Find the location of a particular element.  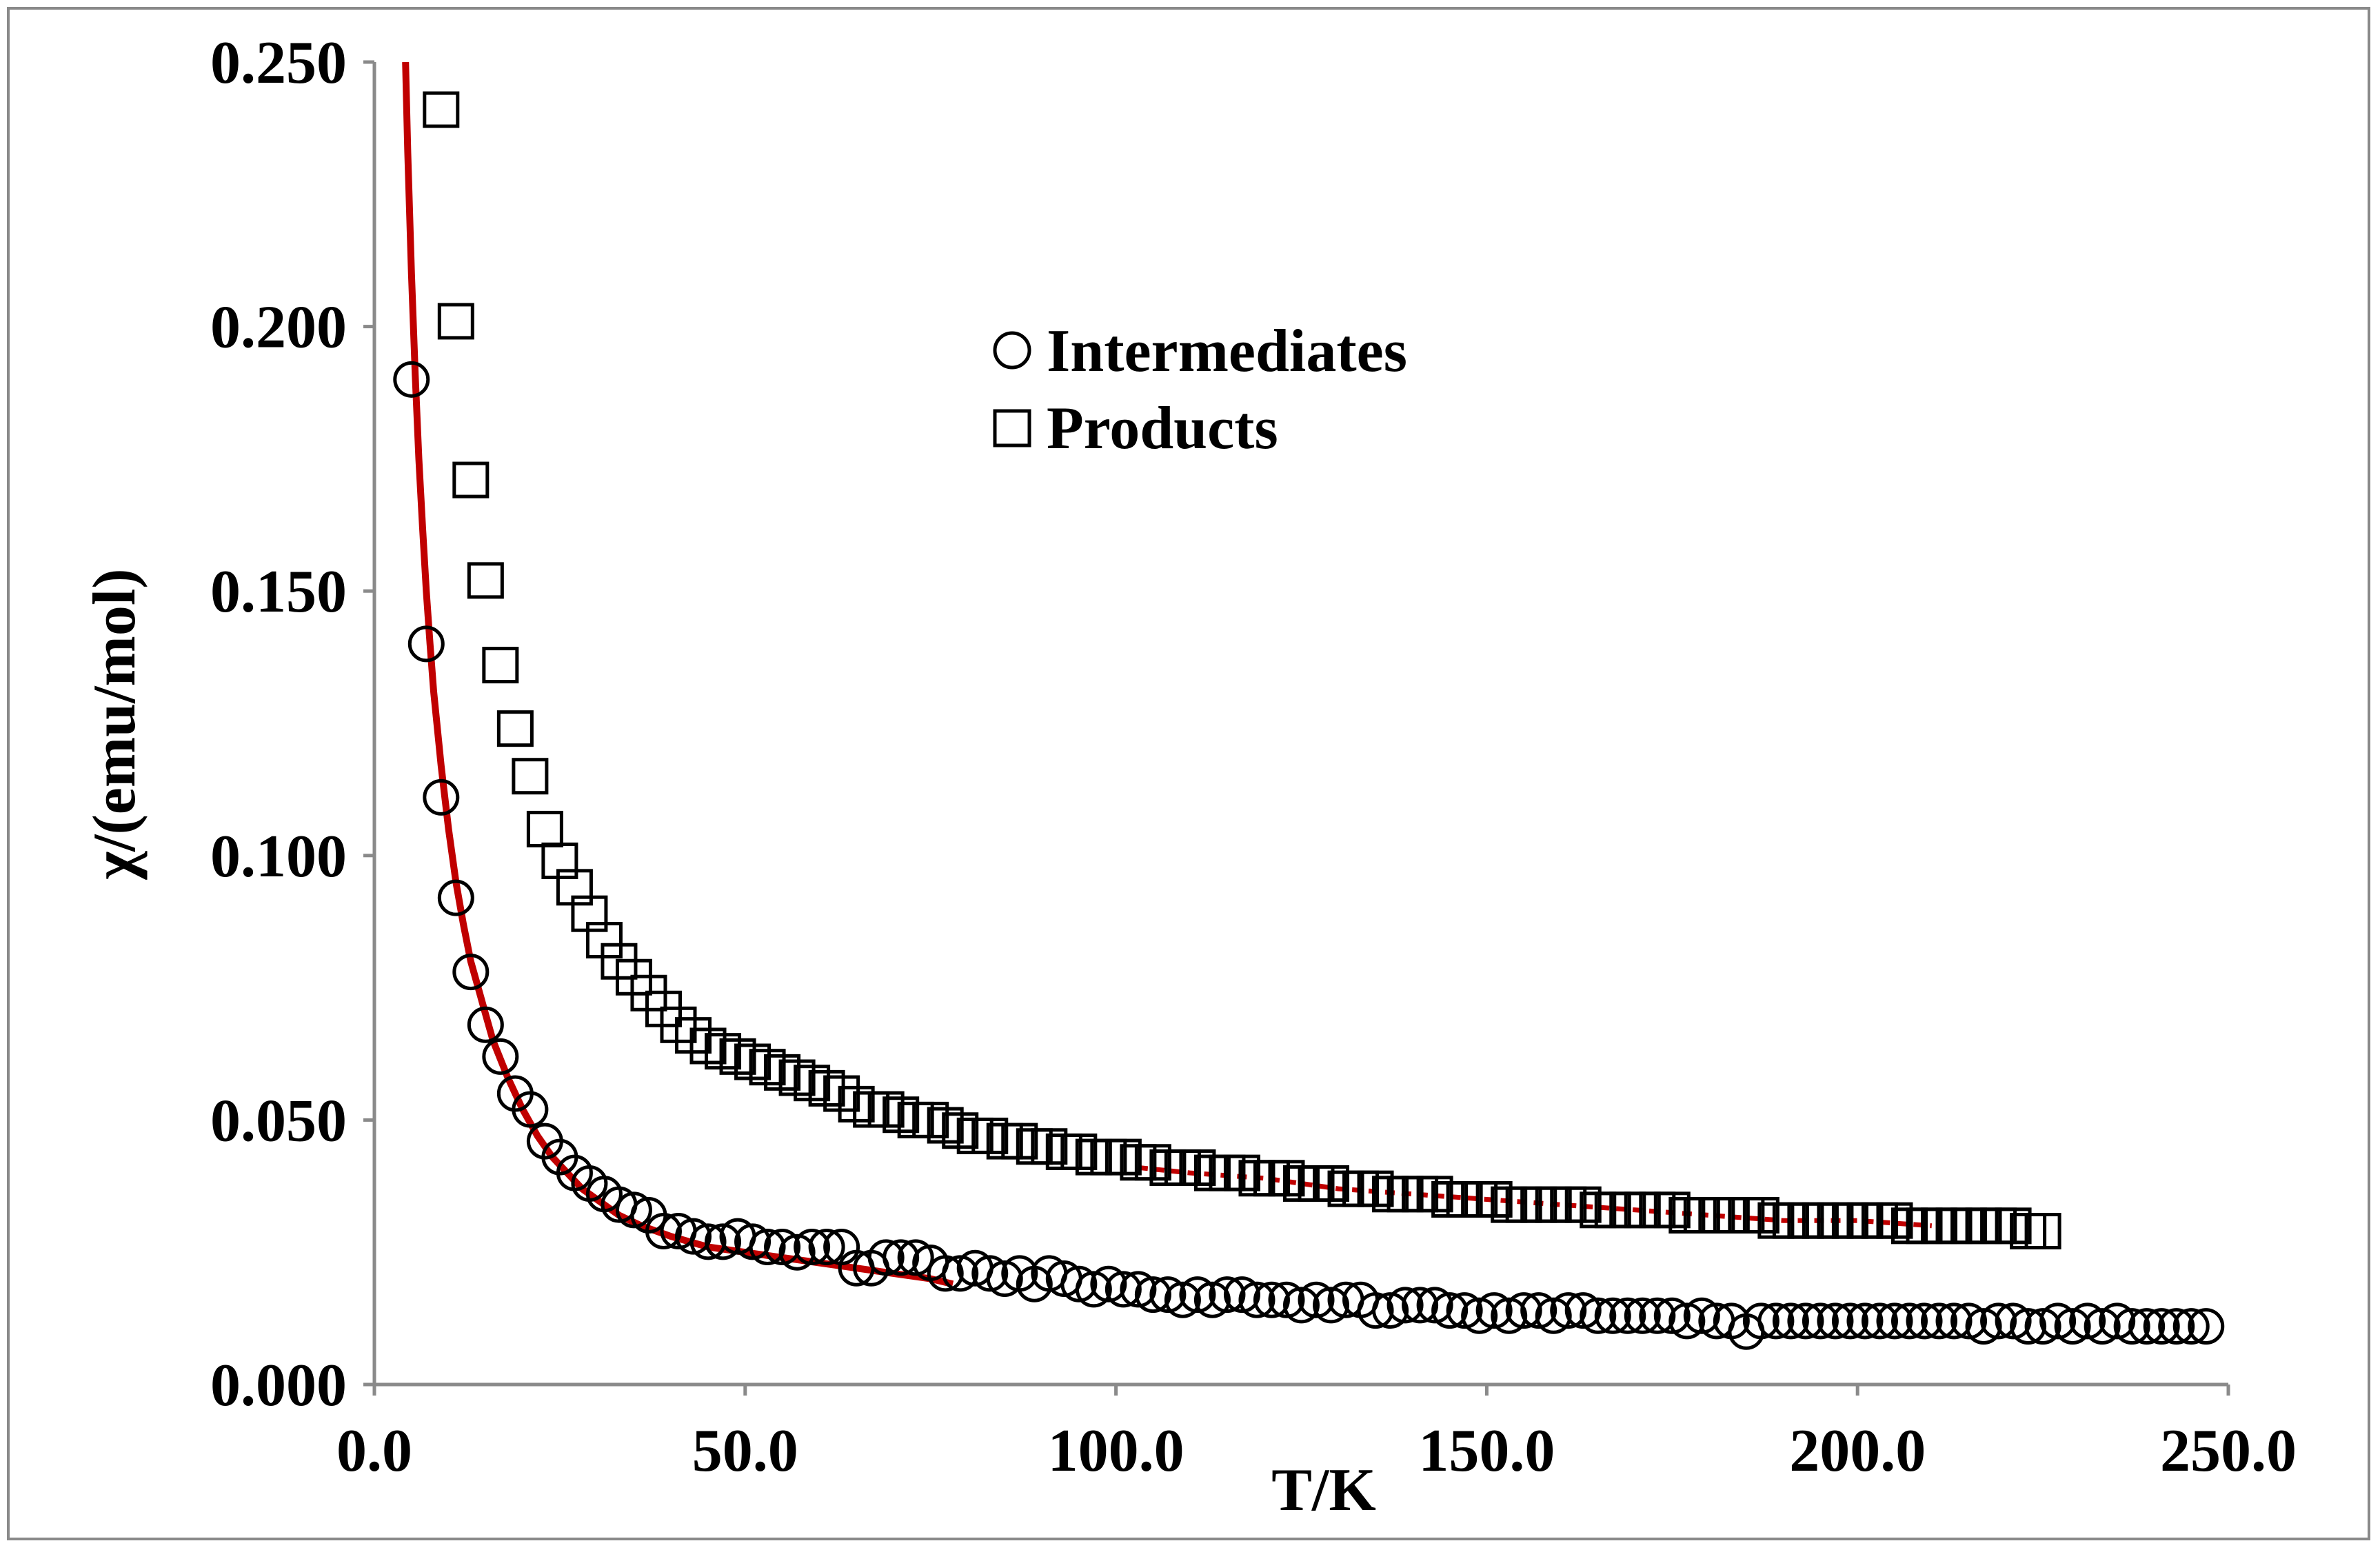

legend-label-products: Products is located at coordinates (1162, 428).